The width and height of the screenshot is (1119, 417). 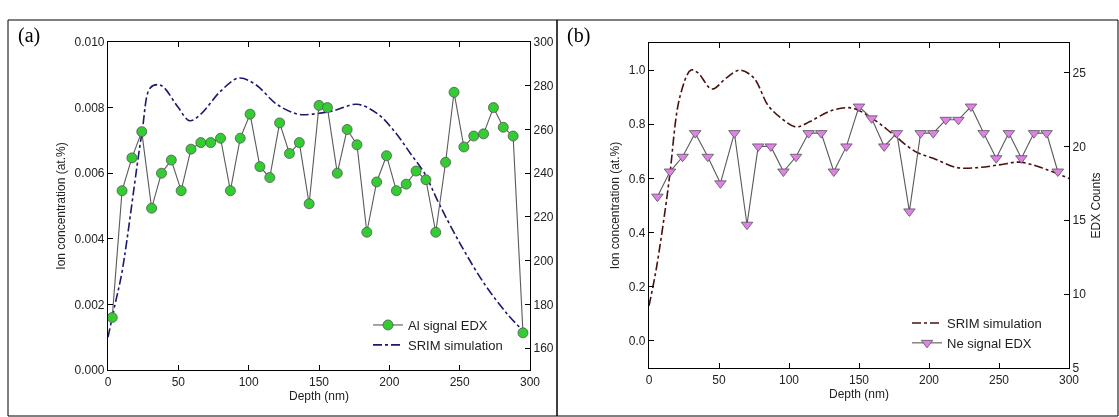 What do you see at coordinates (1079, 294) in the screenshot?
I see `y2-tick-label: 10` at bounding box center [1079, 294].